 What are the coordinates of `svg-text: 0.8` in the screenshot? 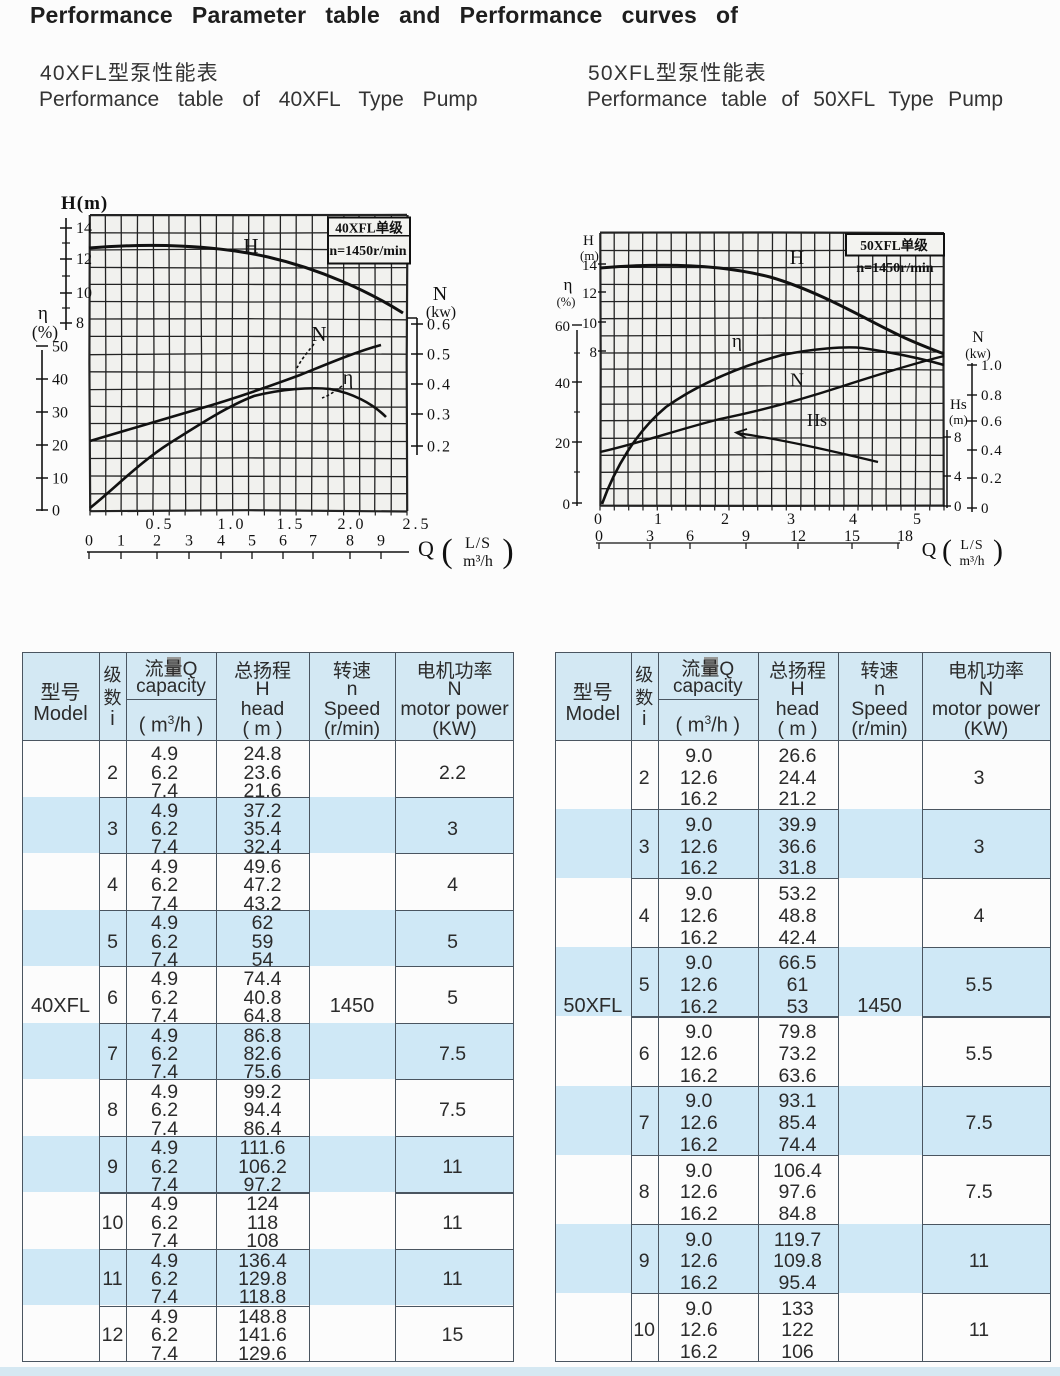 It's located at (992, 396).